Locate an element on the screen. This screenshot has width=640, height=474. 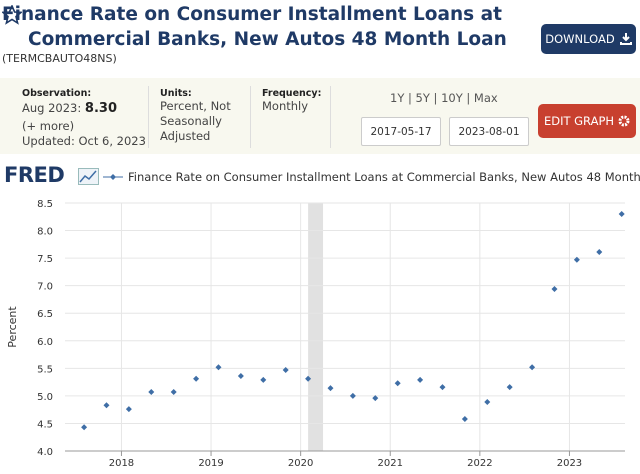
frequency: Monthly is located at coordinates (285, 106).